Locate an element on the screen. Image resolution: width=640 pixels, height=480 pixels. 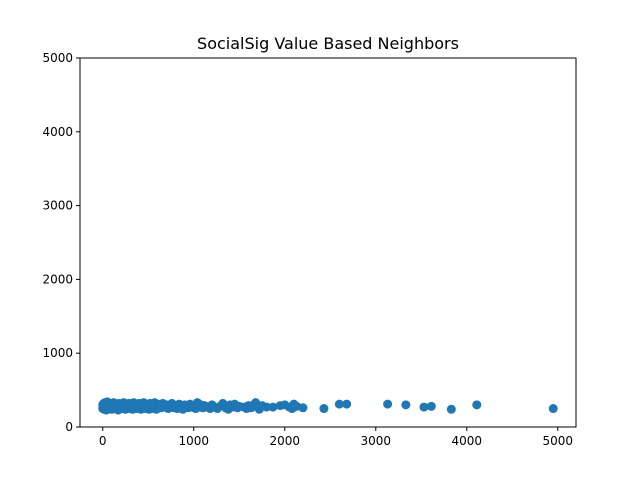
x-tick-label-5000: 5000 is located at coordinates (558, 441).